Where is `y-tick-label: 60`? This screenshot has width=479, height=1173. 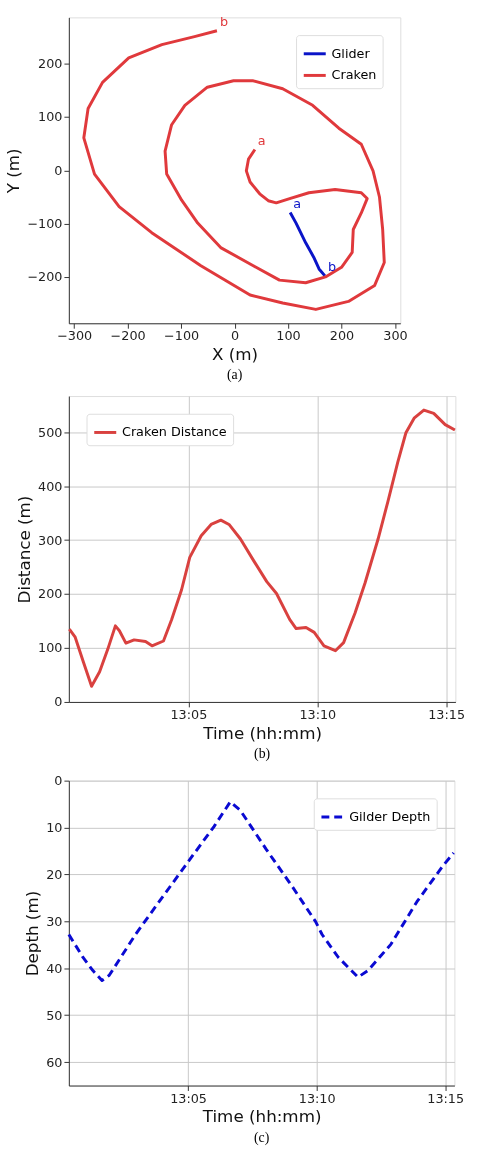
y-tick-label: 60 is located at coordinates (54, 1062).